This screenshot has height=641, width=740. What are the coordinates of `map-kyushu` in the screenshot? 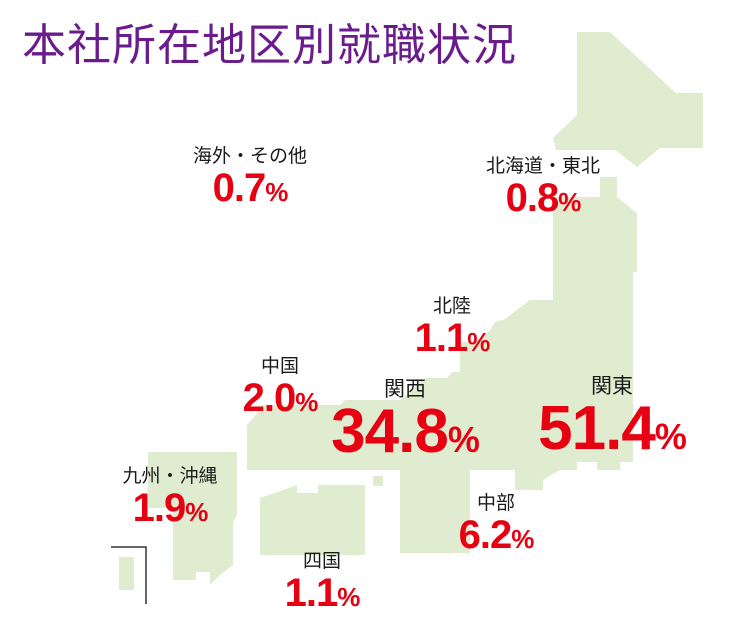 It's located at (192, 518).